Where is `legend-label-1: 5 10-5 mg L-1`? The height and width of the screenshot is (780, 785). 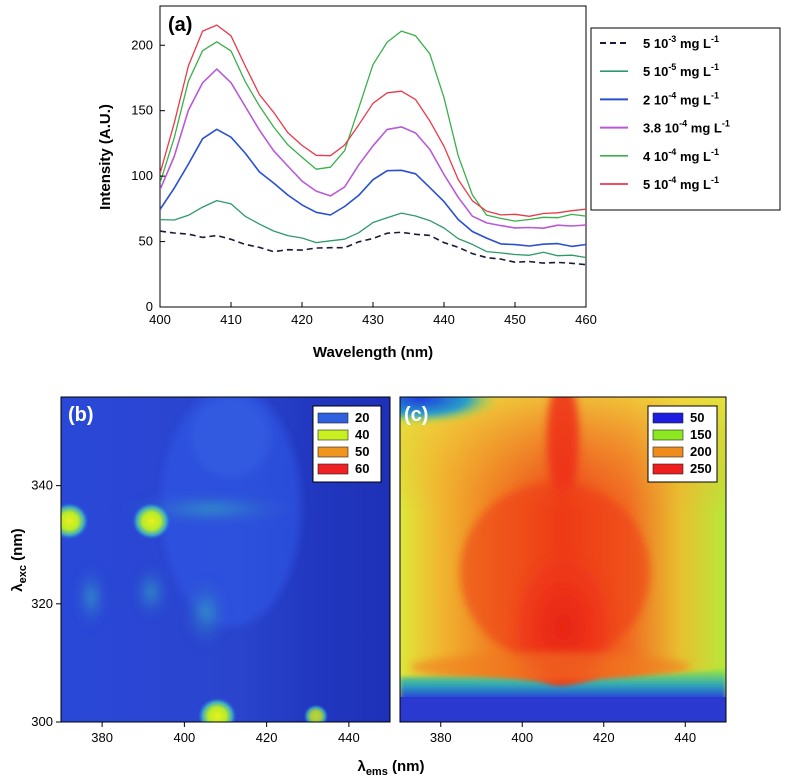
legend-label-1: 5 10-5 mg L-1 is located at coordinates (681, 70).